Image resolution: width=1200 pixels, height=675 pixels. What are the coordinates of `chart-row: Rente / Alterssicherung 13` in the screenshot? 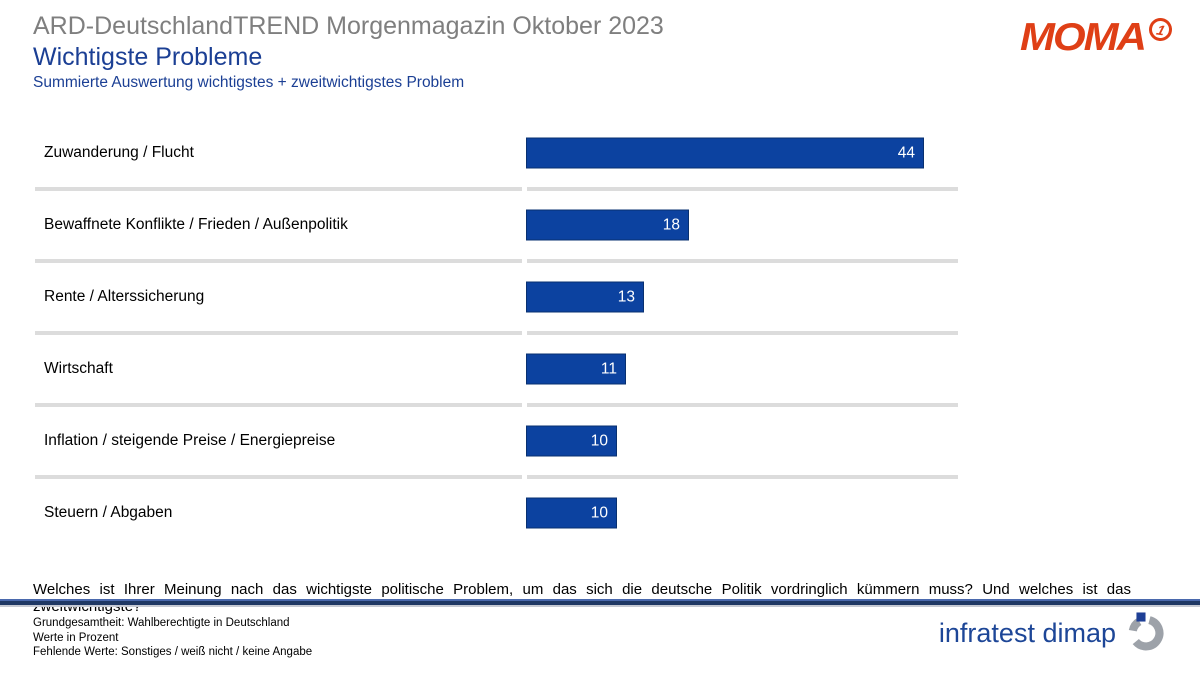 It's located at (600, 298).